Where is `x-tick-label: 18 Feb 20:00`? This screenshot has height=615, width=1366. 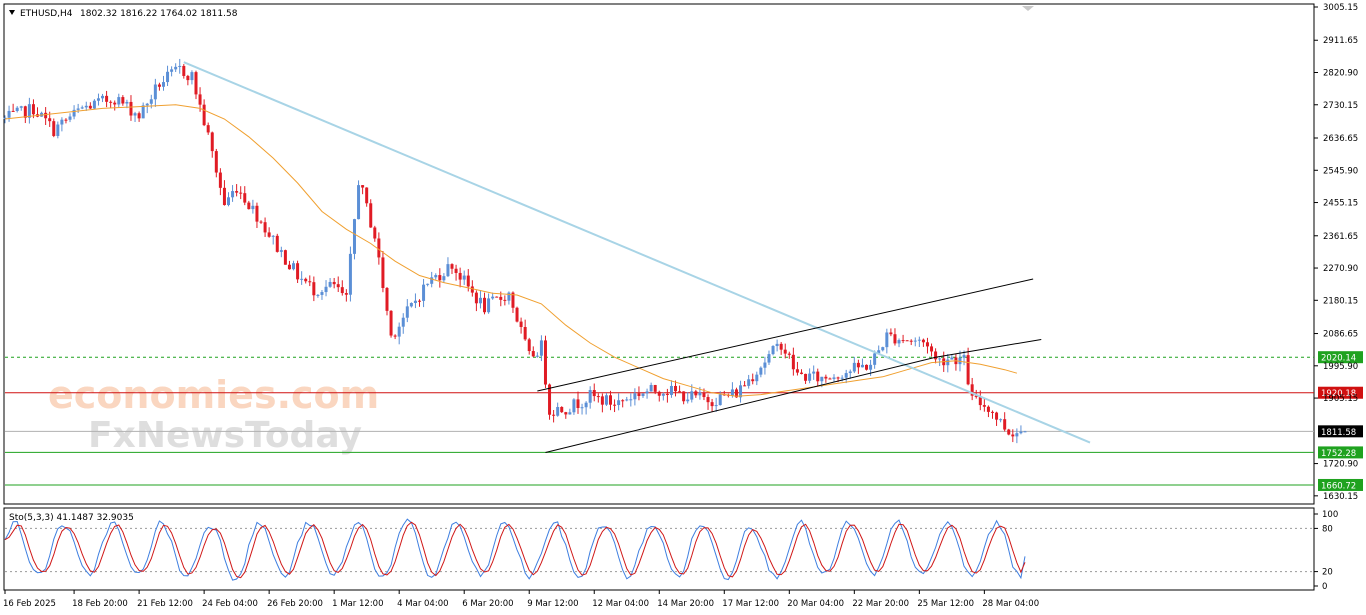
x-tick-label: 18 Feb 20:00 is located at coordinates (100, 604).